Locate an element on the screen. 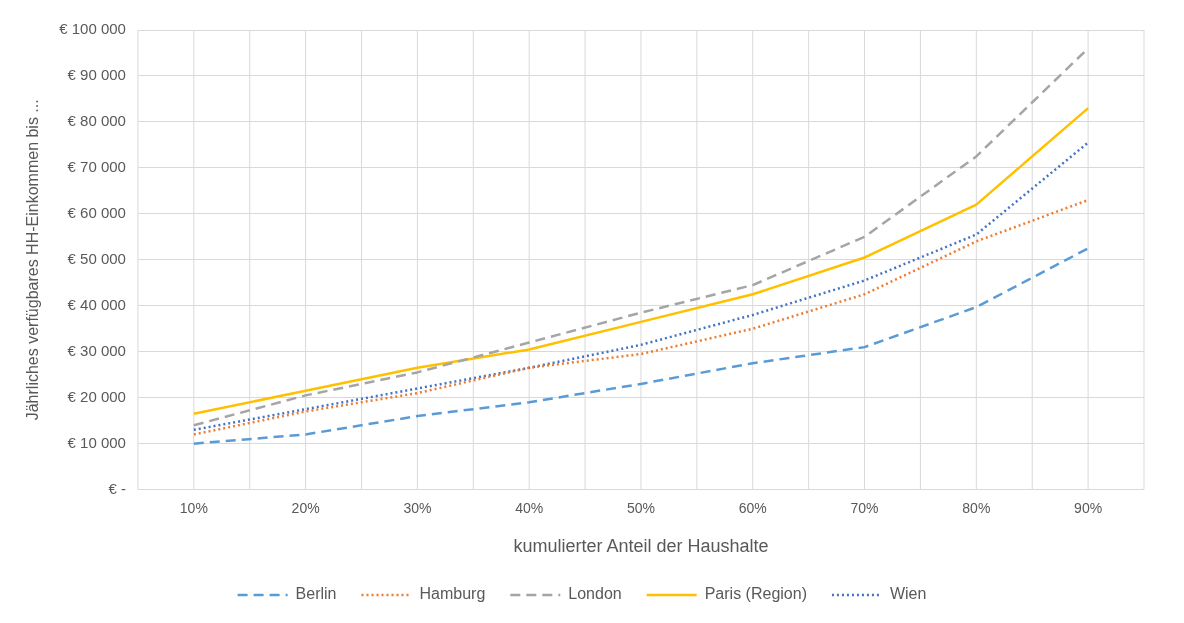 This screenshot has height=623, width=1184. x-tick-label: 20% is located at coordinates (305, 507).